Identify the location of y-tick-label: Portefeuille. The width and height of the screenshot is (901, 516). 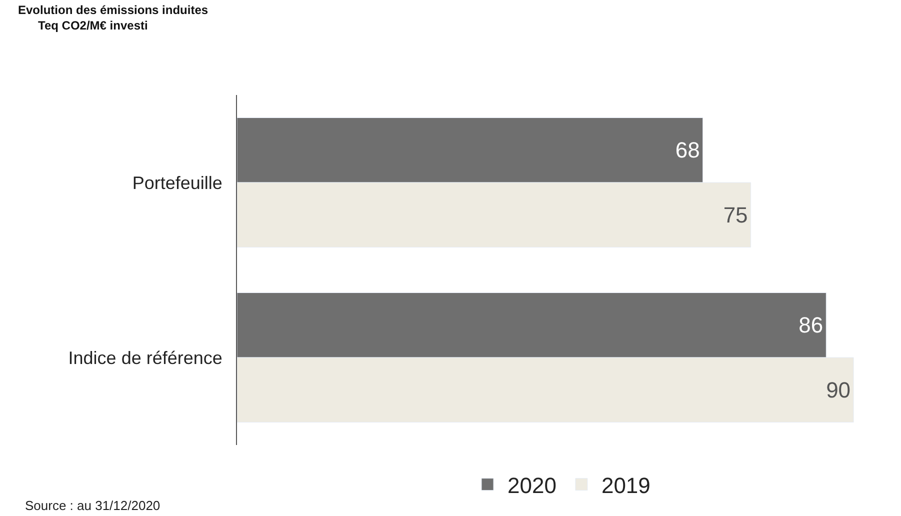
(182, 182).